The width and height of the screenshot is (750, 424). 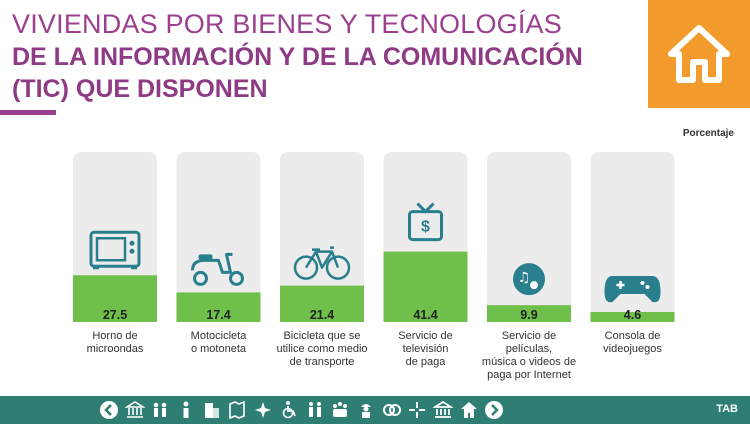 I want to click on category-label: Consola de videojuegos, so click(x=632, y=342).